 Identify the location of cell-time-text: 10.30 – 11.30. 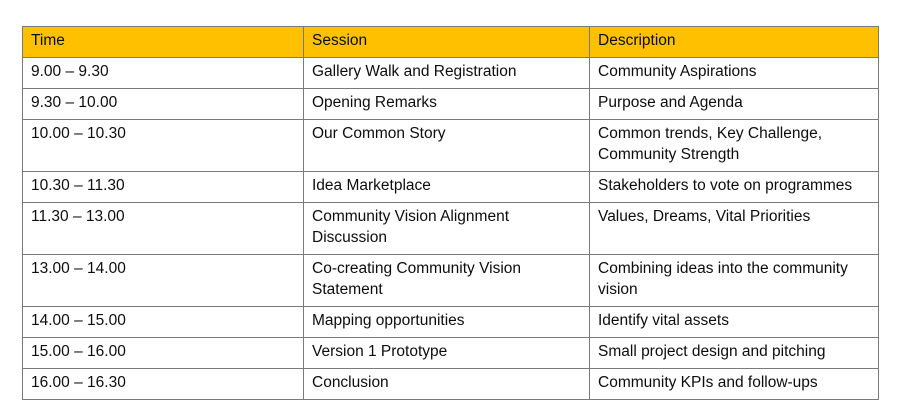
(78, 185).